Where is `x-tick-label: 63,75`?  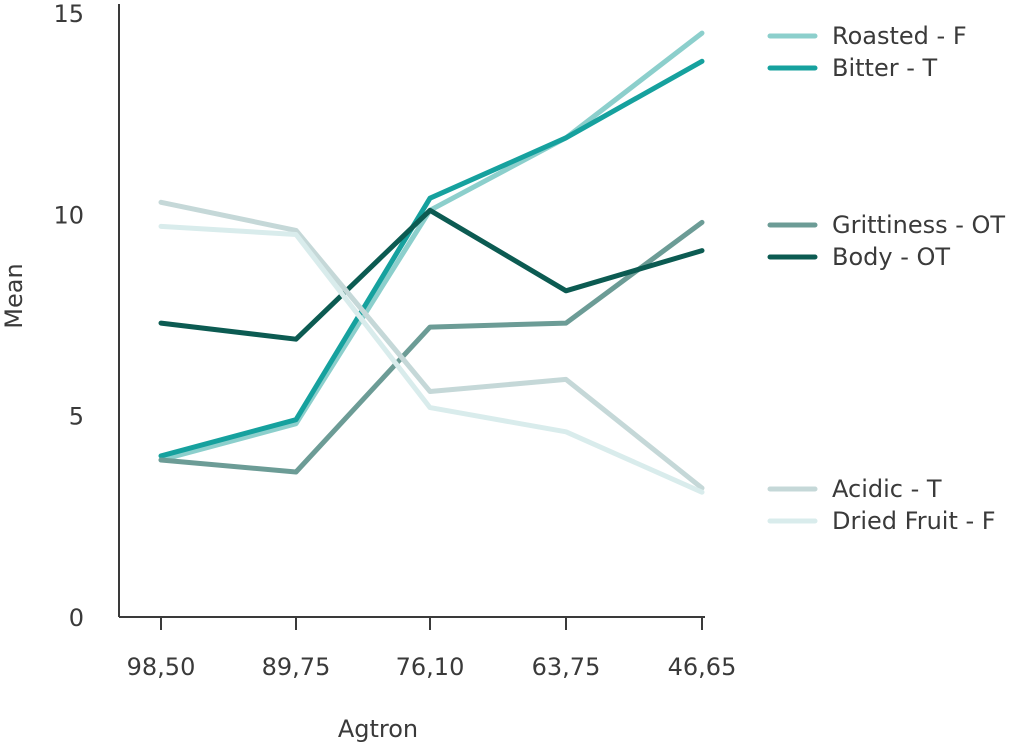 x-tick-label: 63,75 is located at coordinates (566, 667).